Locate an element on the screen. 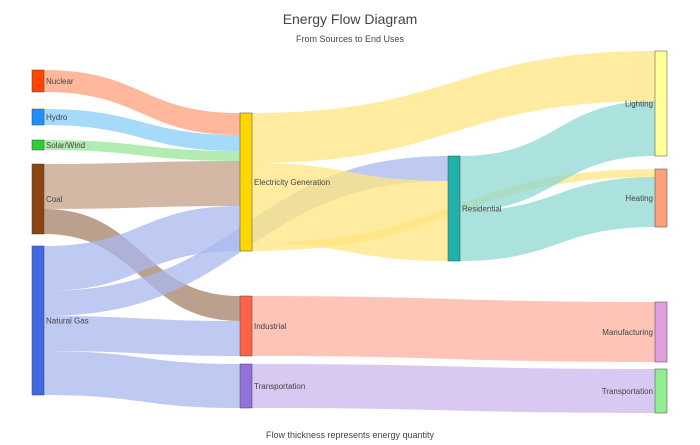 The width and height of the screenshot is (700, 445). node-heating is located at coordinates (661, 198).